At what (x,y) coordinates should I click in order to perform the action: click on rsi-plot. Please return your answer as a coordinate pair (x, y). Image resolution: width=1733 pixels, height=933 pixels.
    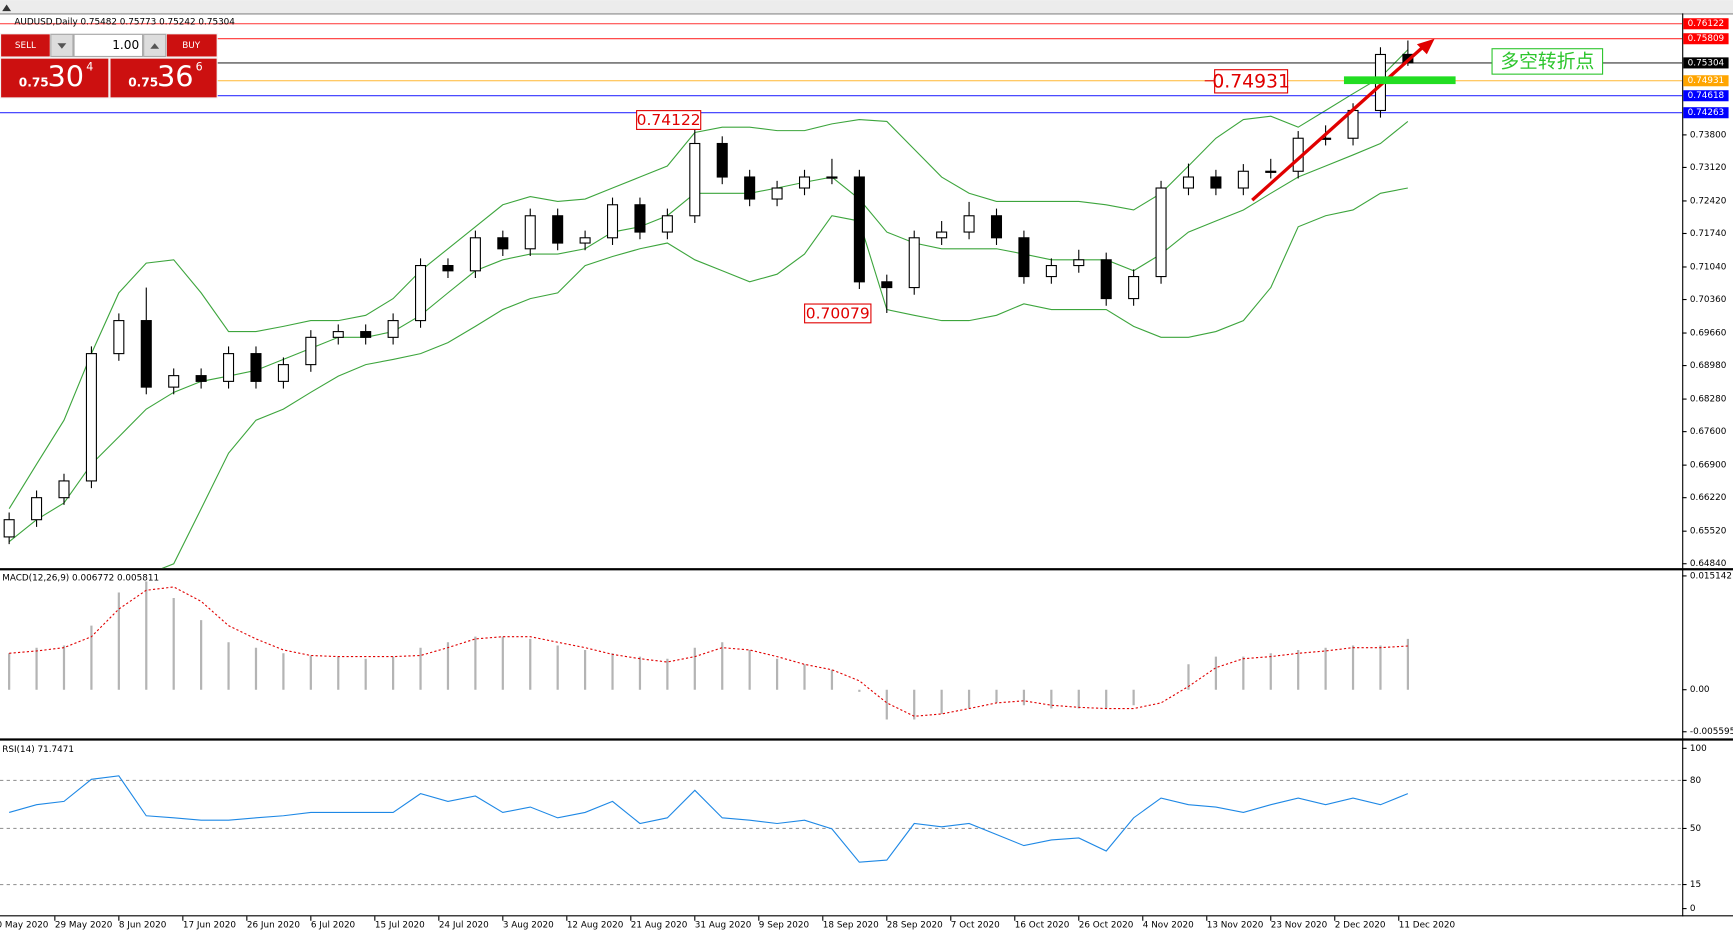
    Looking at the image, I should click on (841, 830).